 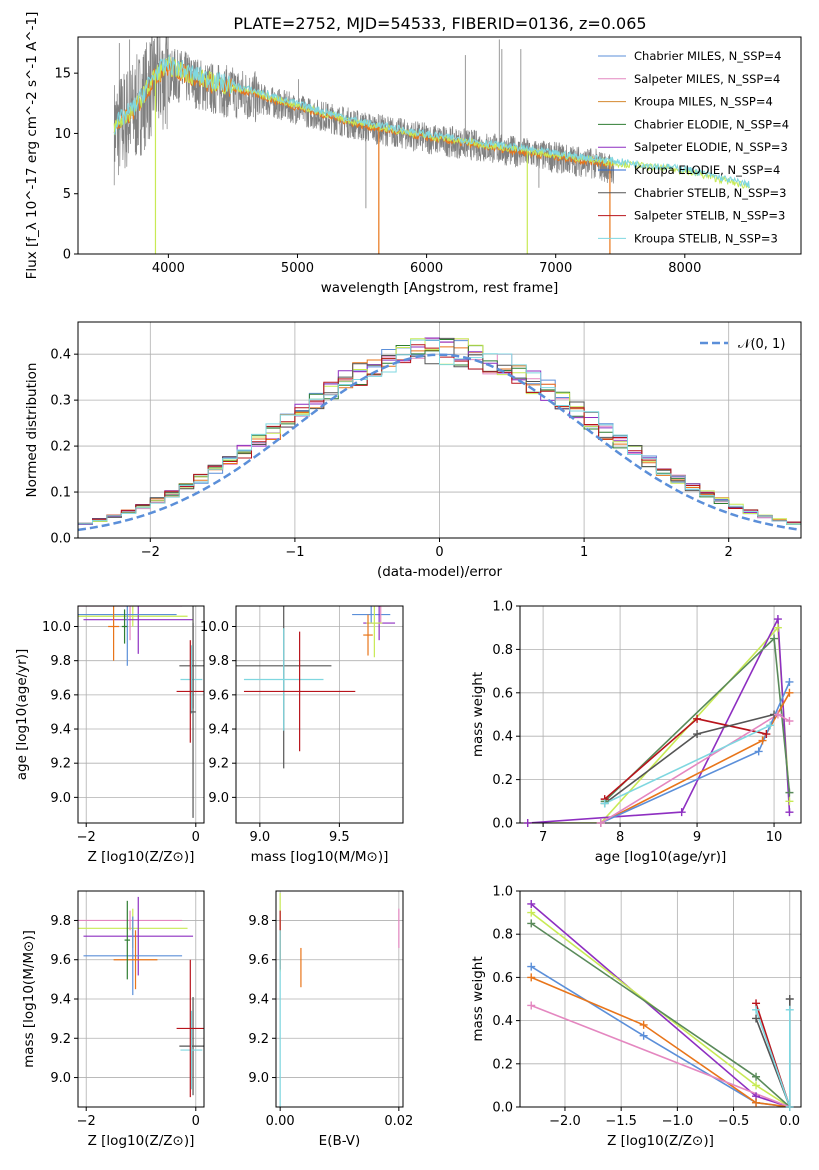 I want to click on x-axis-label: mass [log10(M/M⊙)], so click(x=320, y=857).